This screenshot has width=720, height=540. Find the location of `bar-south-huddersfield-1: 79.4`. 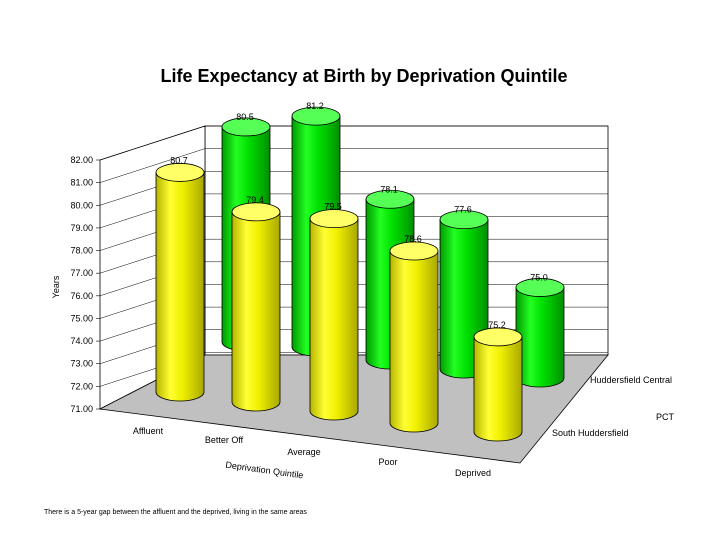

bar-south-huddersfield-1: 79.4 is located at coordinates (256, 303).